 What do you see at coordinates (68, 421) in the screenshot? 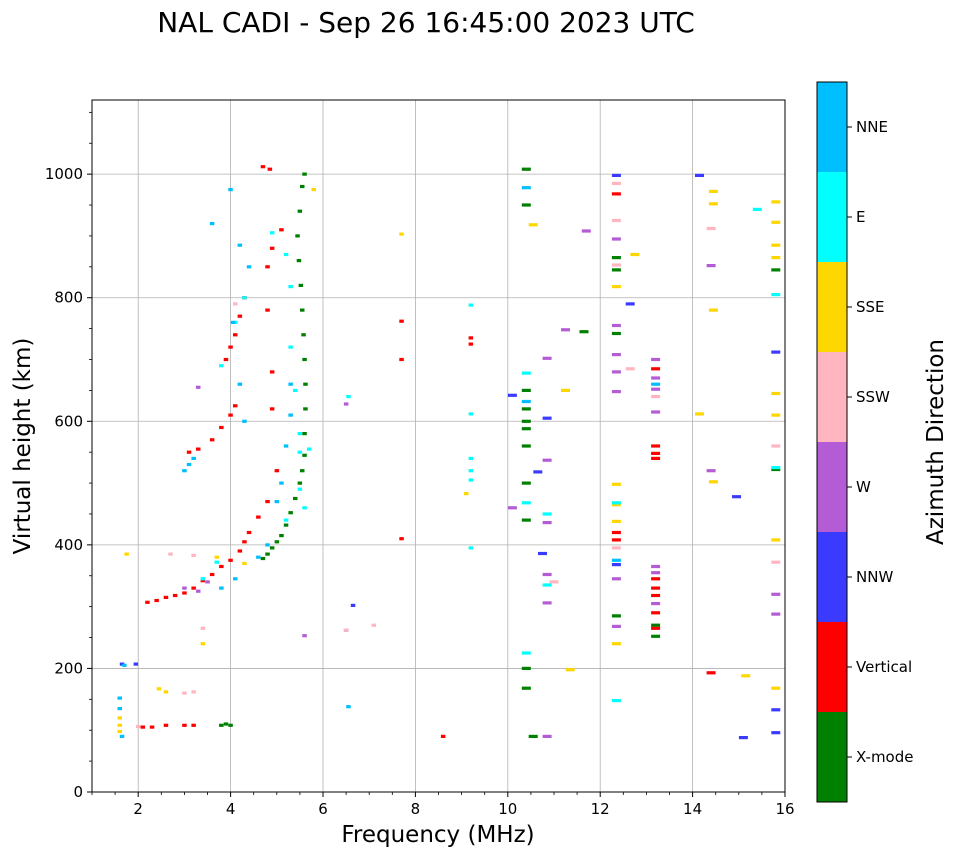
I see `y-tick-label: 600` at bounding box center [68, 421].